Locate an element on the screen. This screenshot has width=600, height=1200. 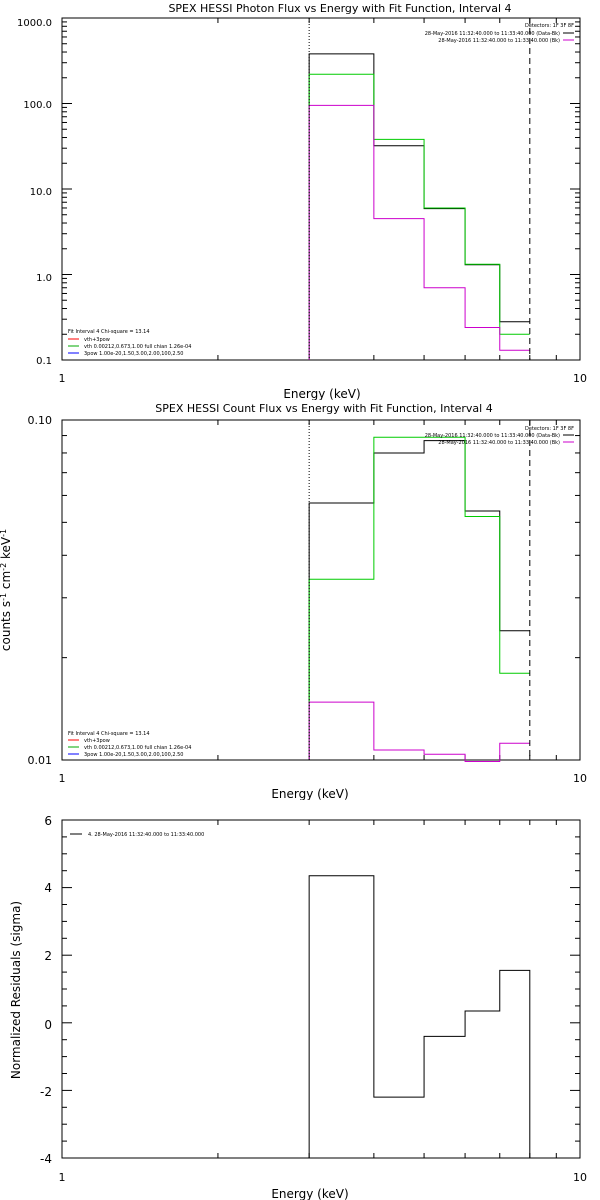
y-tick-label: 1000.0 is located at coordinates (34, 23).